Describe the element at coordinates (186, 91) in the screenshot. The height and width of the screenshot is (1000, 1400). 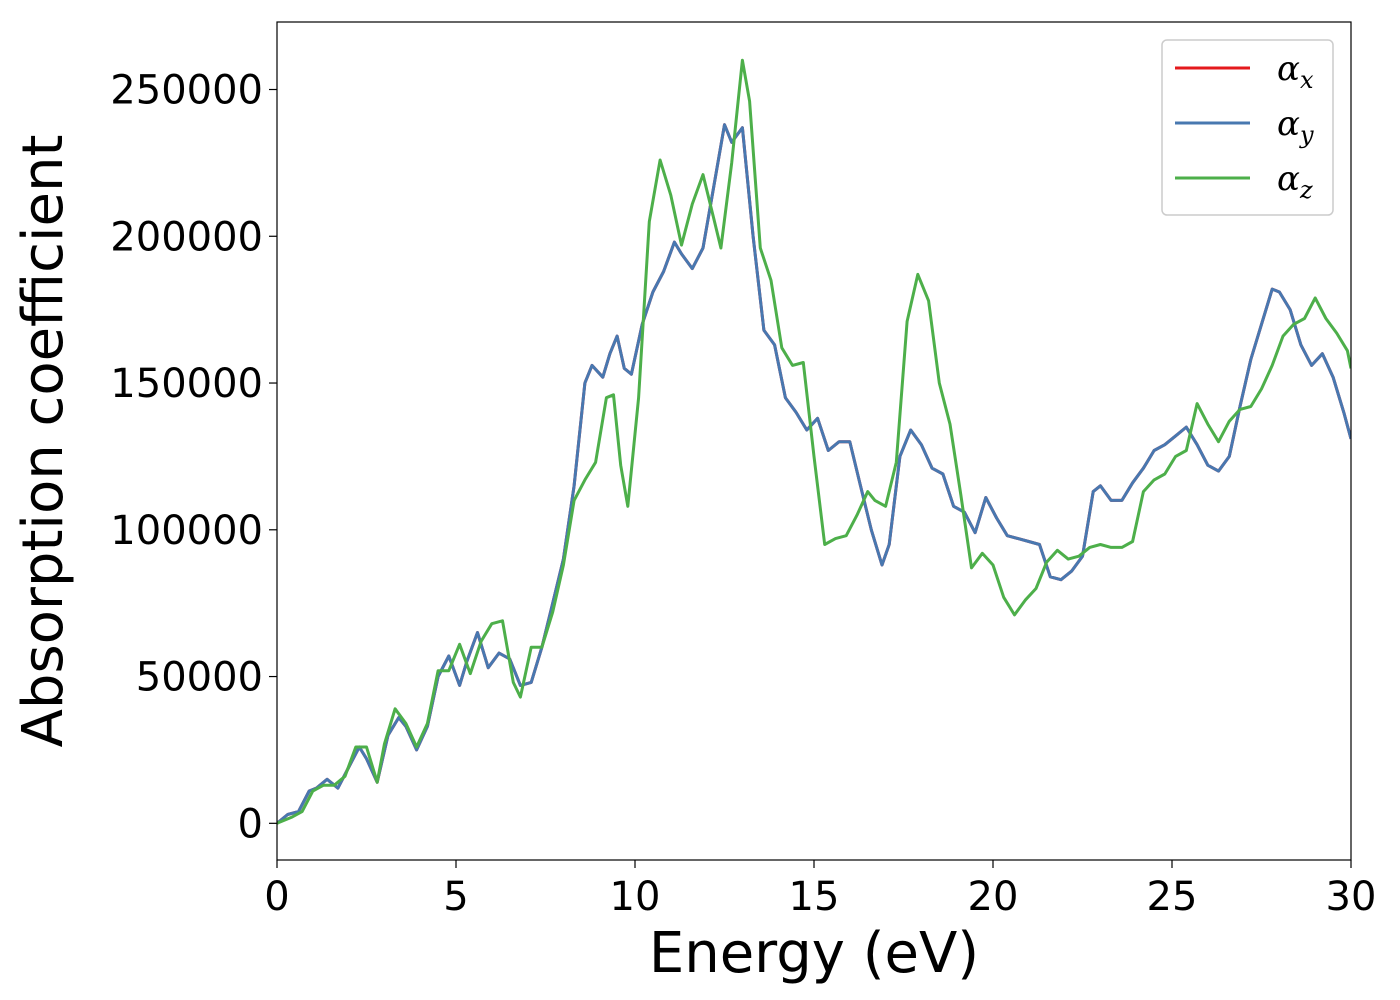
I see `y-tick-label: 250000` at that location.